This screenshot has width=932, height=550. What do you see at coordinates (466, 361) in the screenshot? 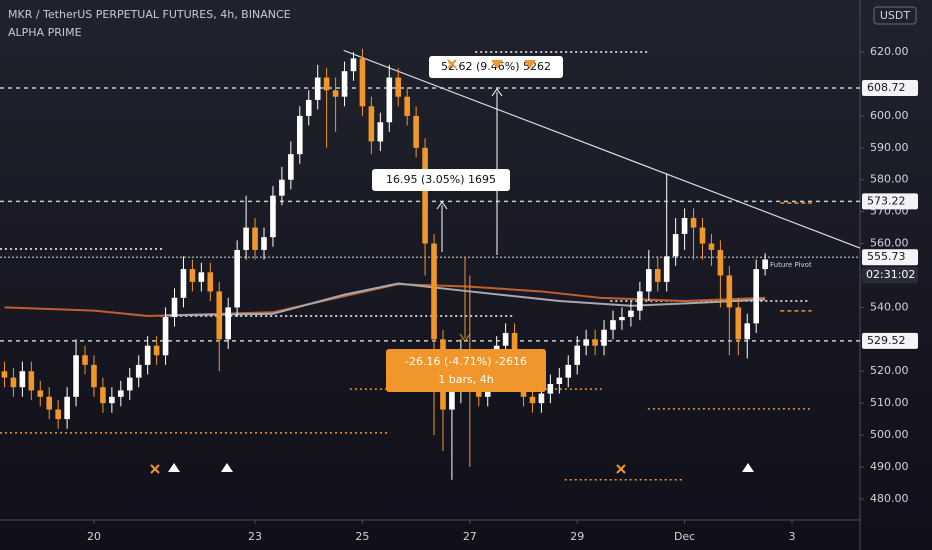
I see `annotation: -26.16 (-4.71%) -2616` at bounding box center [466, 361].